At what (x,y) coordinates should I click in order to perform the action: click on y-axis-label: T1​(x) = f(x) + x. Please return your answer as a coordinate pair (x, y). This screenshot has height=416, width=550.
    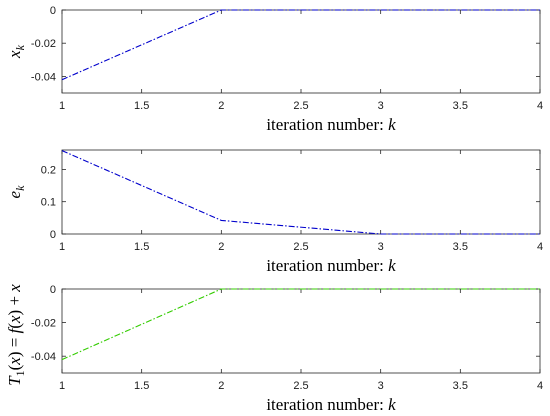
    Looking at the image, I should click on (16, 335).